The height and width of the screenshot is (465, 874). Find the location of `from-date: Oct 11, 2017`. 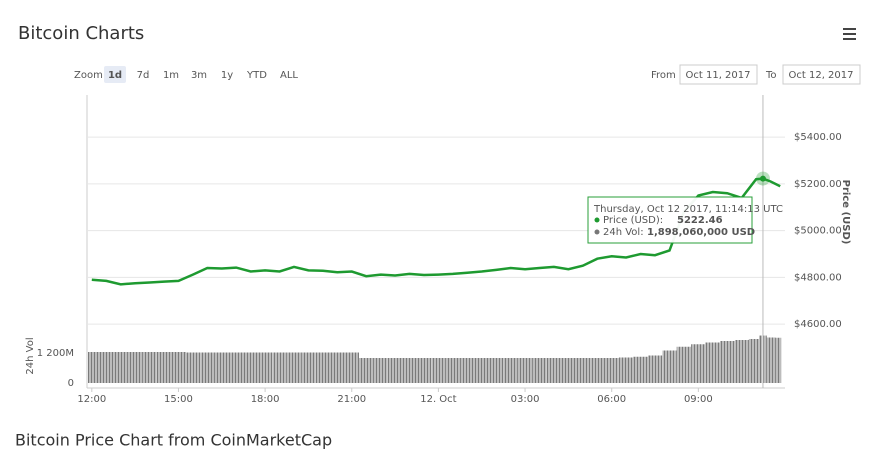

from-date: Oct 11, 2017 is located at coordinates (718, 75).